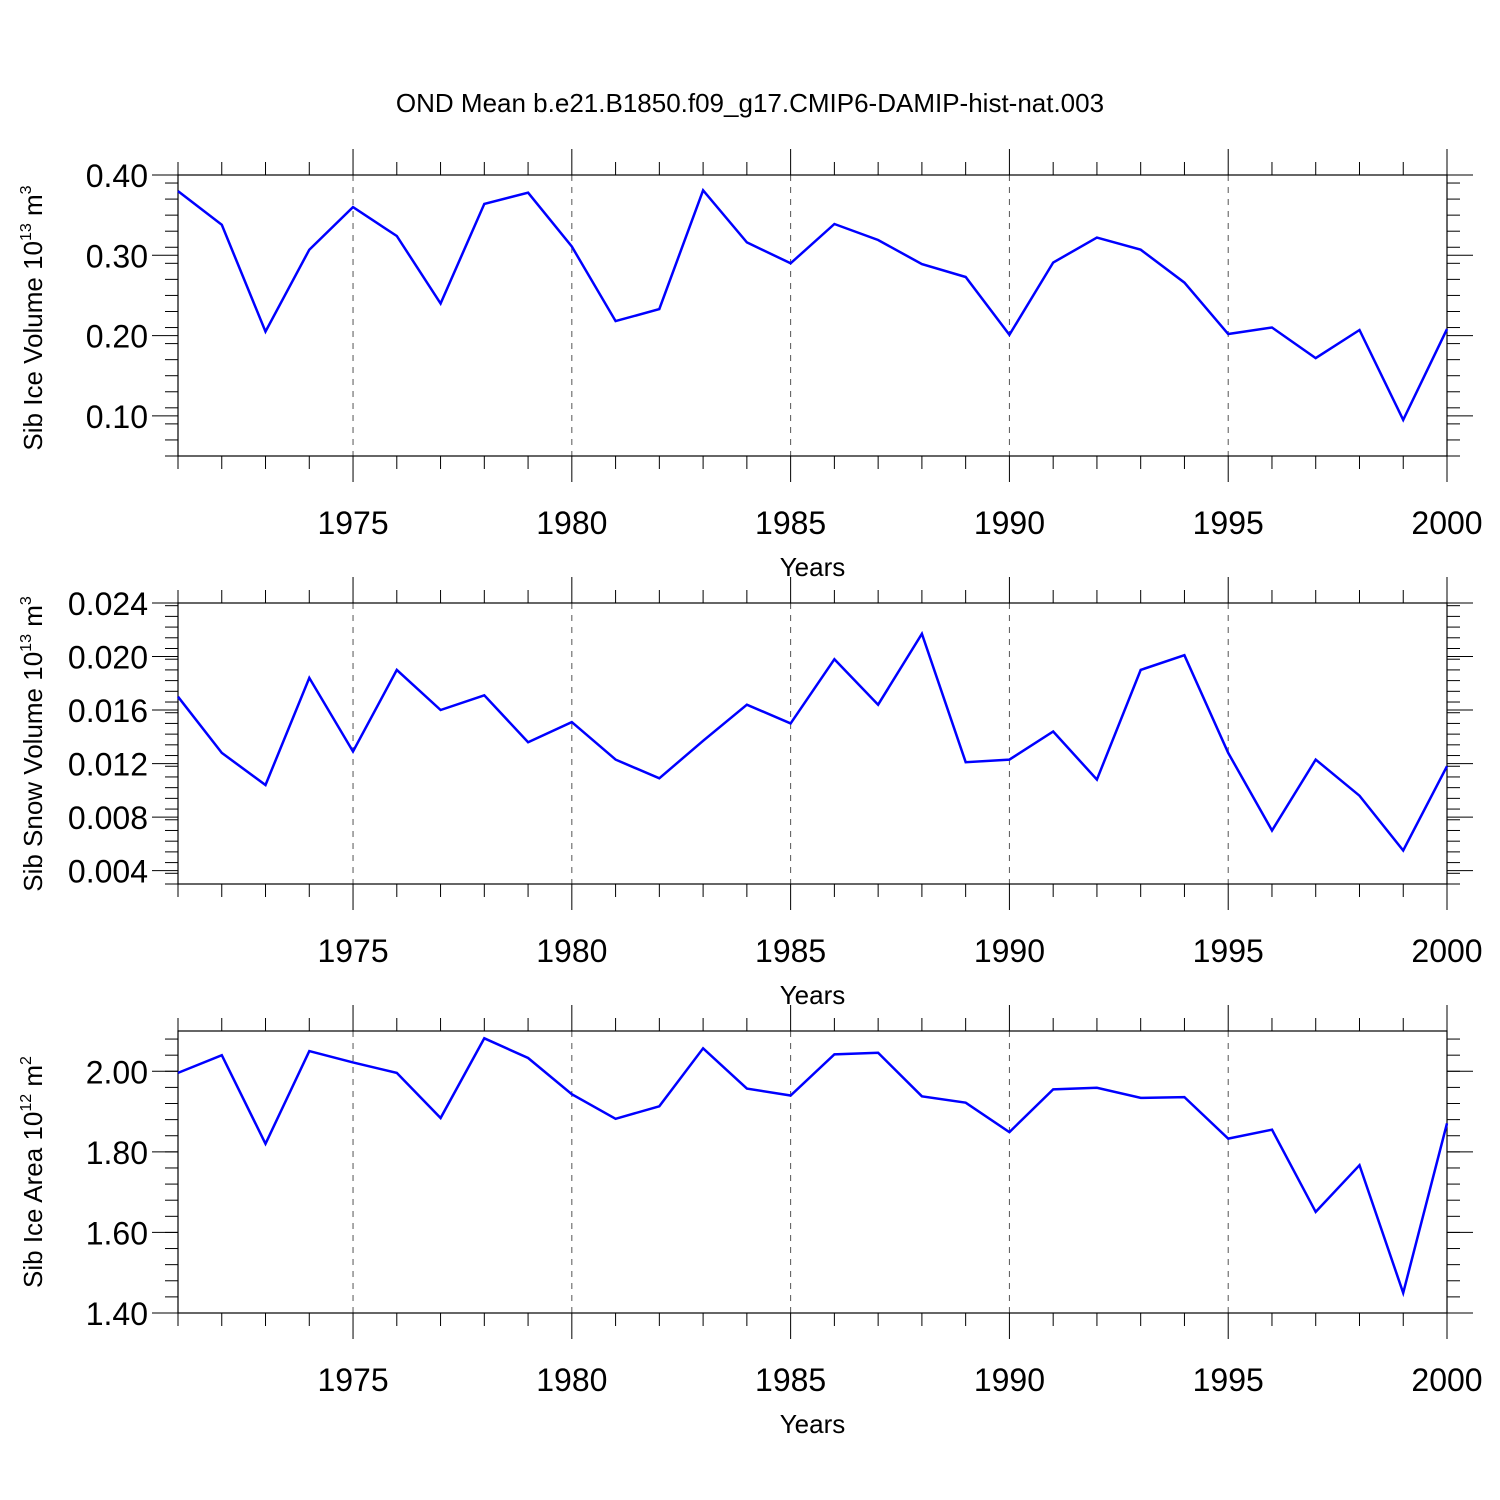  Describe the element at coordinates (33, 317) in the screenshot. I see `y-axis-label: Sib Ice Volume 1013 m3` at that location.